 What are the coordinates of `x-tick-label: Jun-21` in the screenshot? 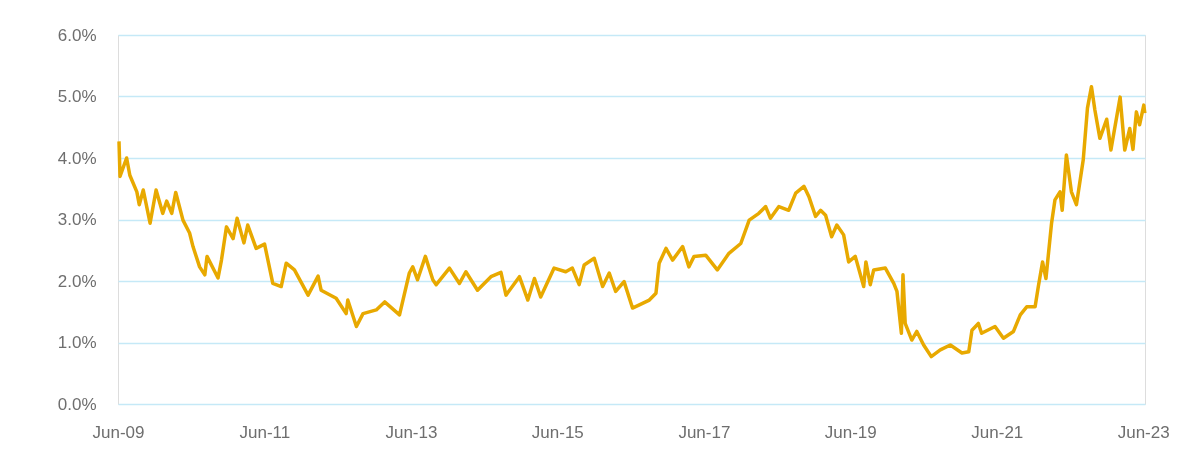 It's located at (997, 432).